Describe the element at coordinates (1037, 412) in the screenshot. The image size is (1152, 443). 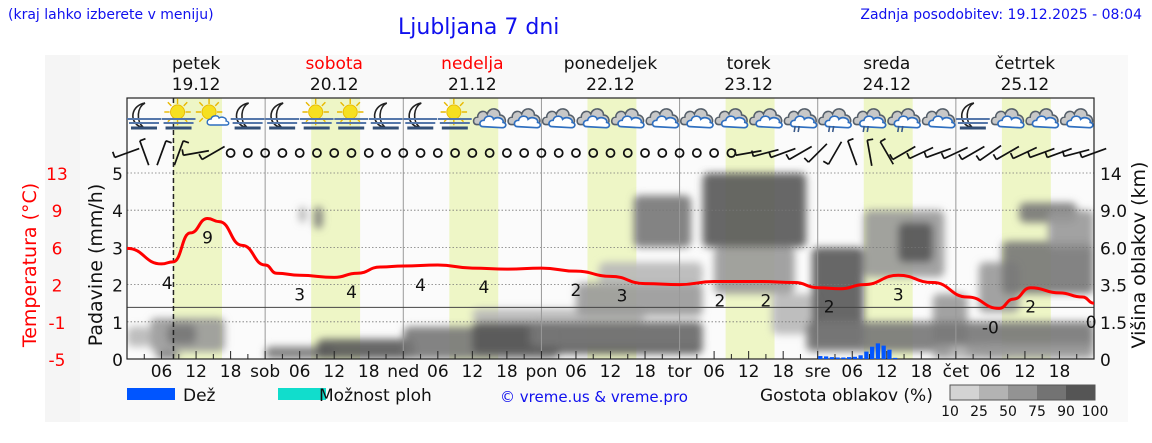
I see `density-step-label: 75` at that location.